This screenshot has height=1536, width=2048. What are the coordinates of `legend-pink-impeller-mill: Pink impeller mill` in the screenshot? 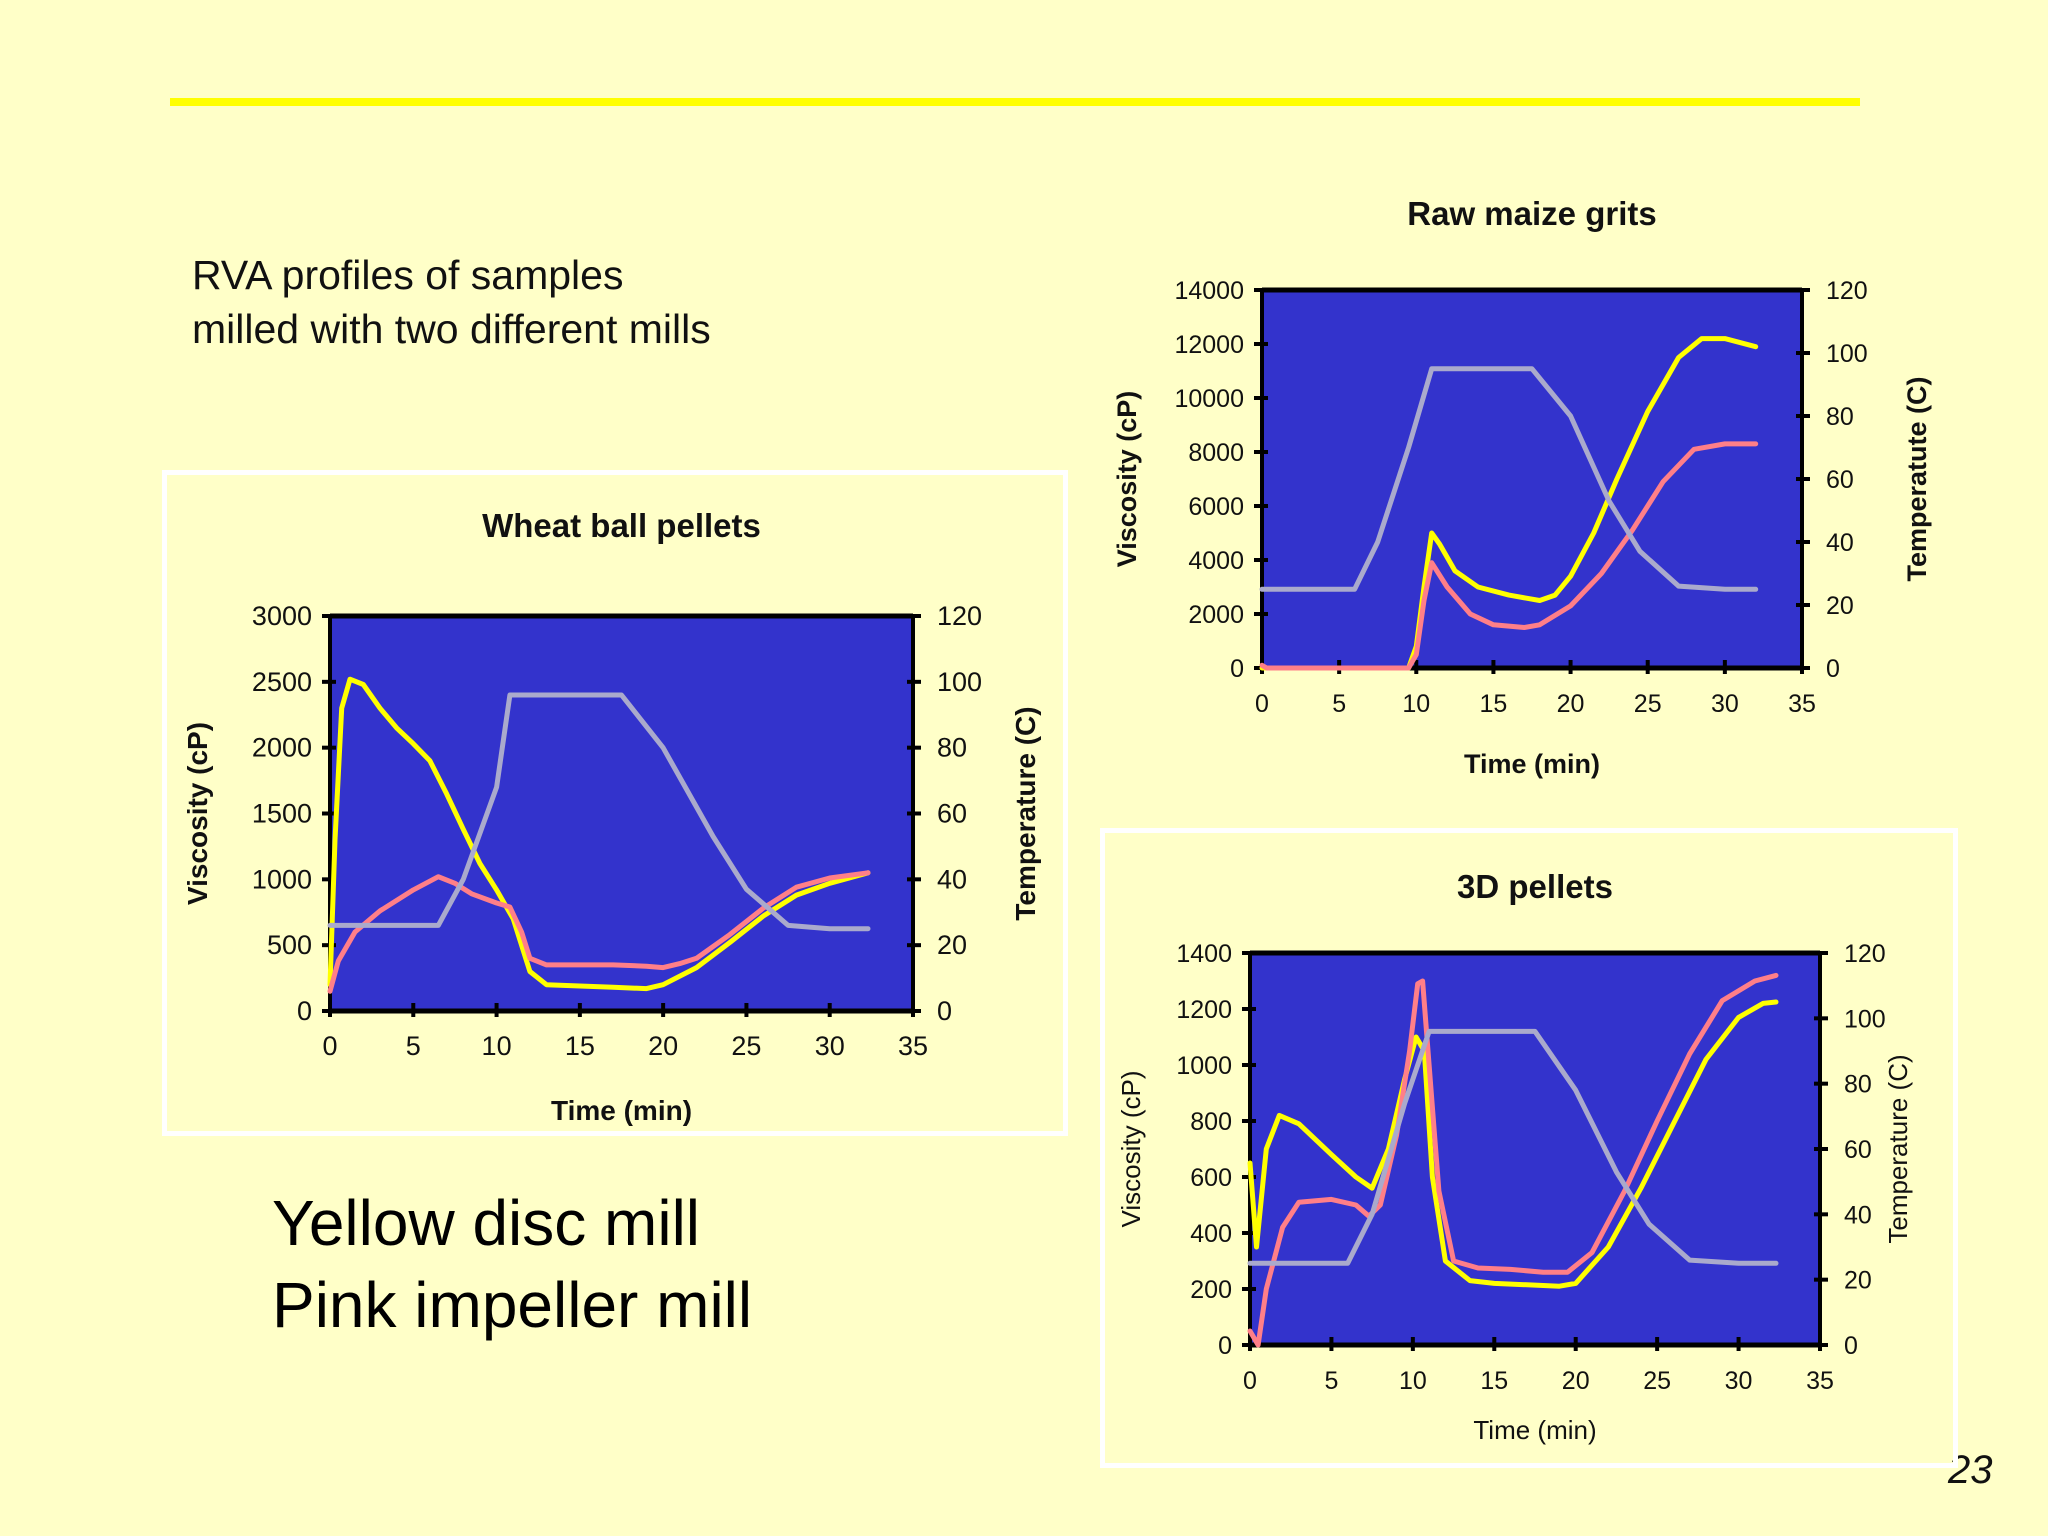 It's located at (512, 1305).